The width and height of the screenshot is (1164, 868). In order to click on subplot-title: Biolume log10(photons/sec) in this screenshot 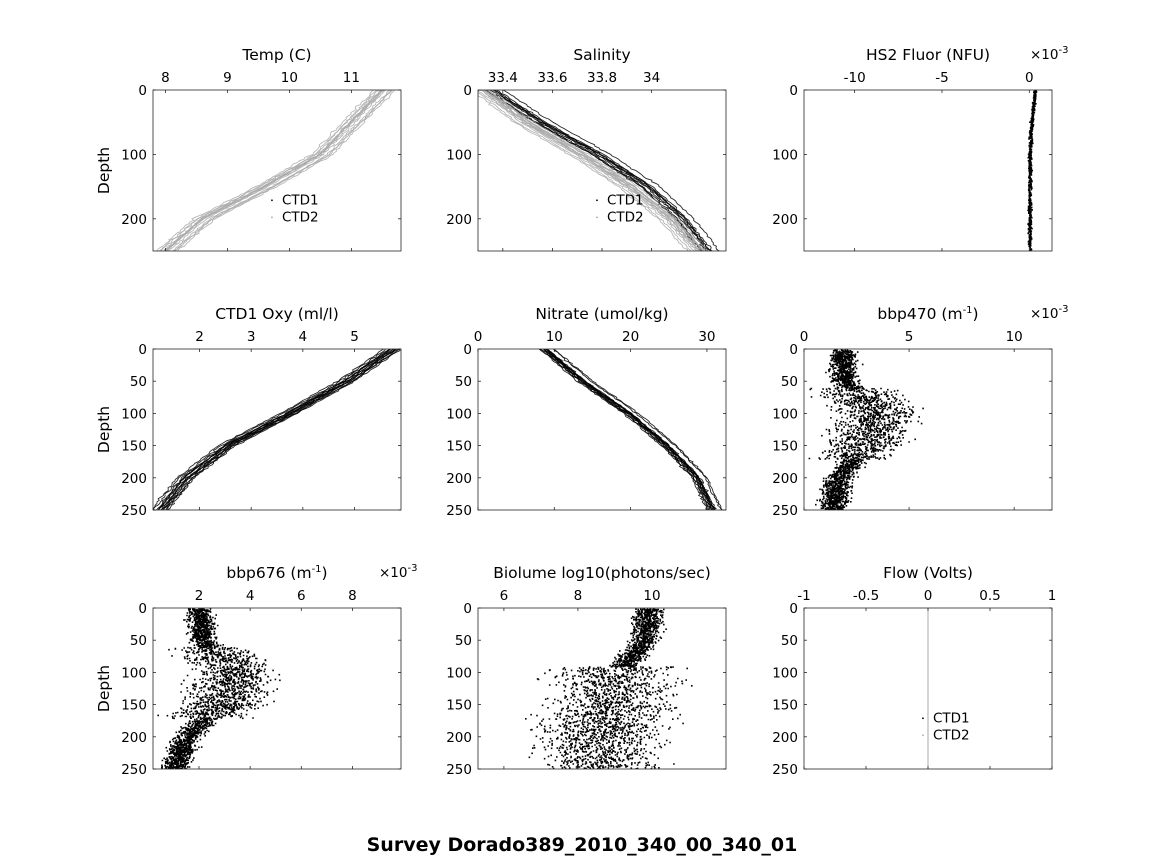, I will do `click(602, 573)`.